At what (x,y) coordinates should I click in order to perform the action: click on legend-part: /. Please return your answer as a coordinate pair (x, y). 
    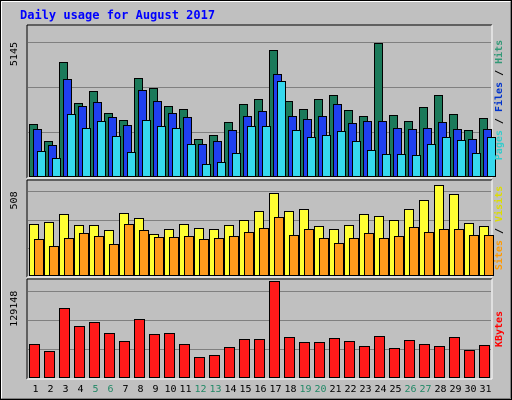
    Looking at the image, I should click on (499, 121).